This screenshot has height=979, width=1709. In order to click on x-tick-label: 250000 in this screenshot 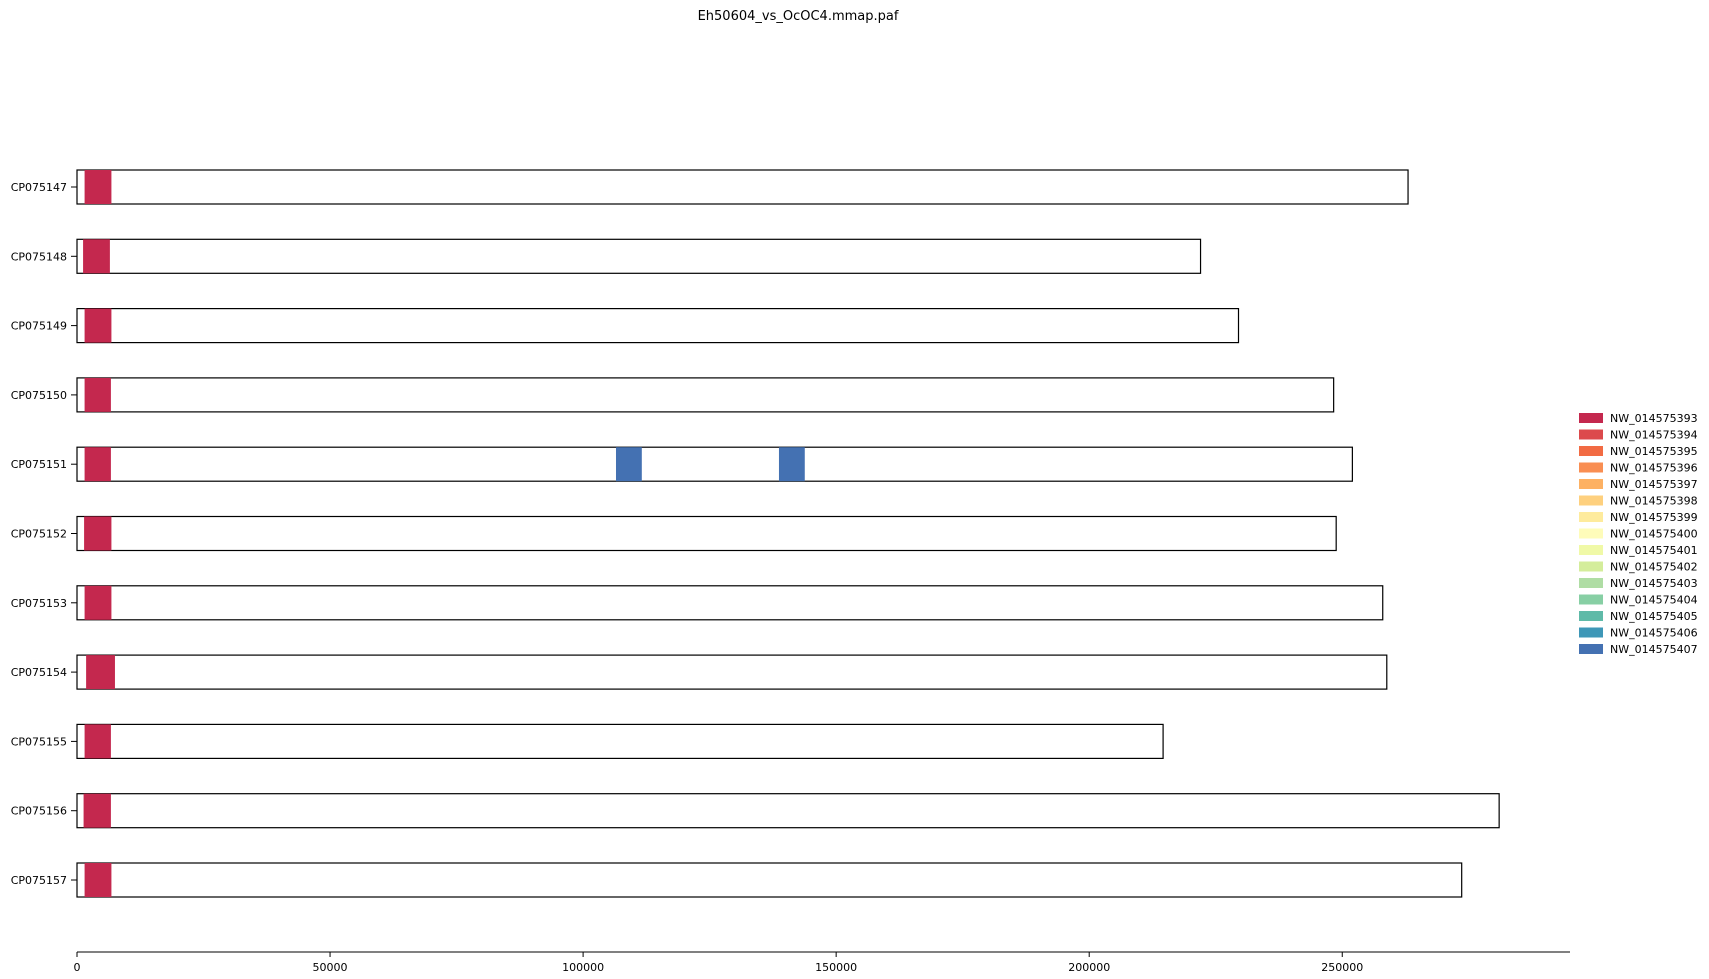, I will do `click(1342, 967)`.